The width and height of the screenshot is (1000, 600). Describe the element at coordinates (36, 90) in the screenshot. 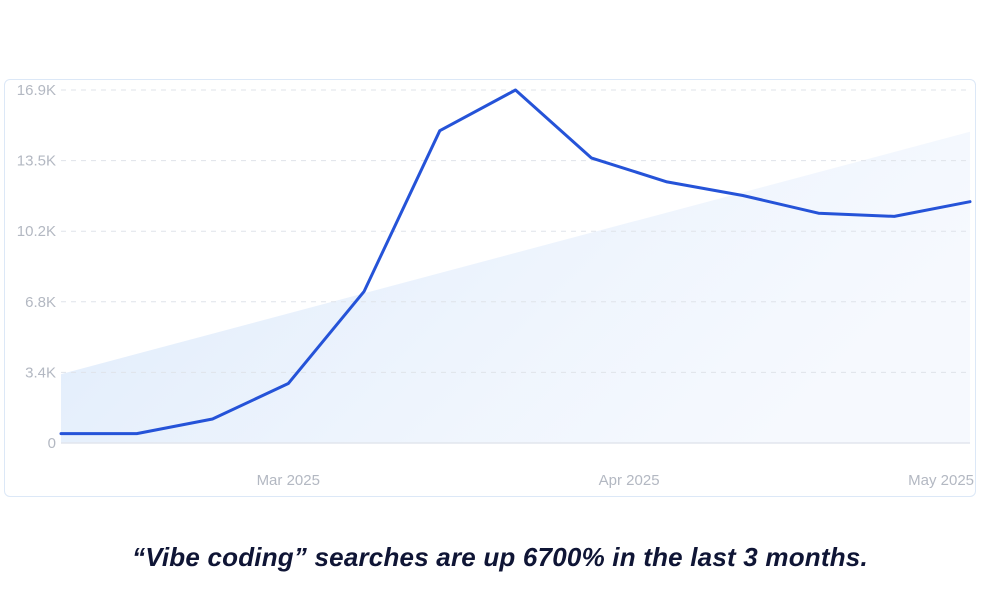

I see `y-tick-label: 16.9K` at that location.